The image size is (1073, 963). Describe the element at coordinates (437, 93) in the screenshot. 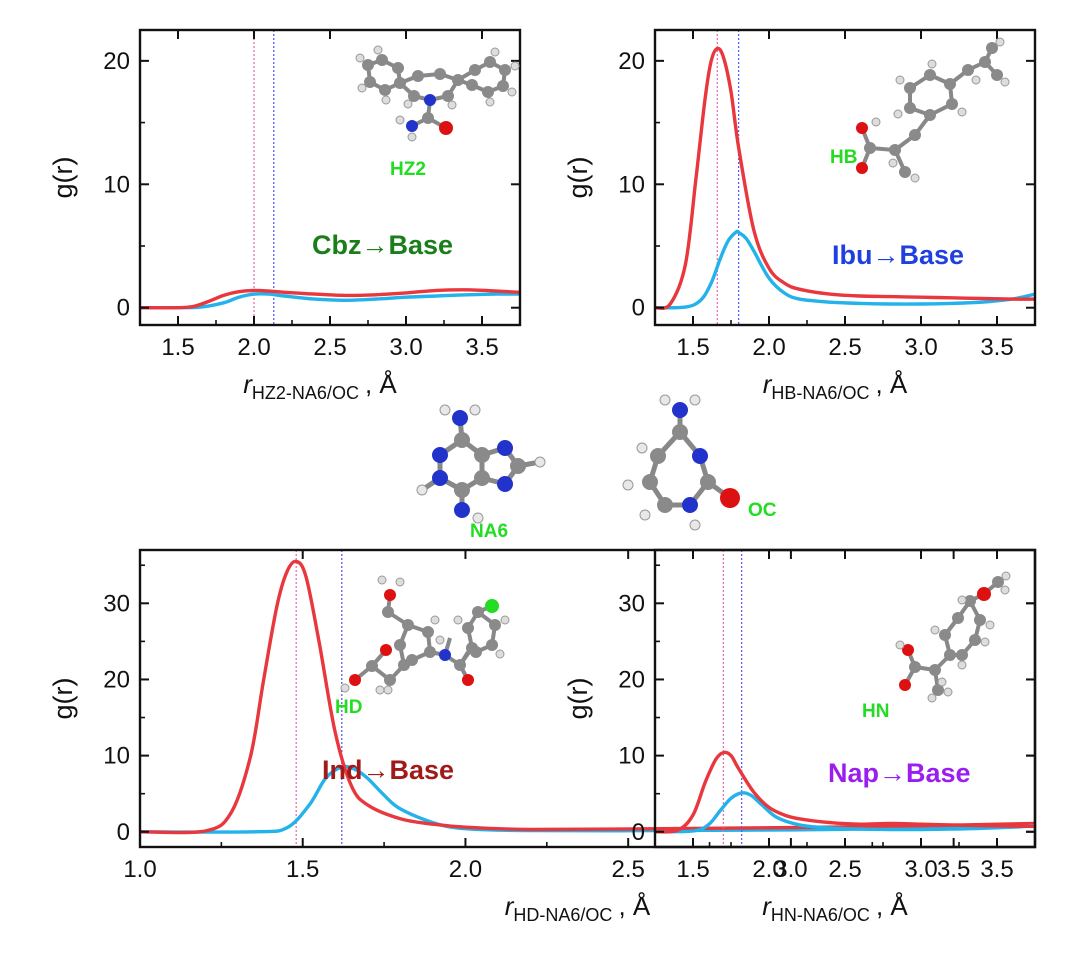

I see `molecule-cbz-icon` at that location.